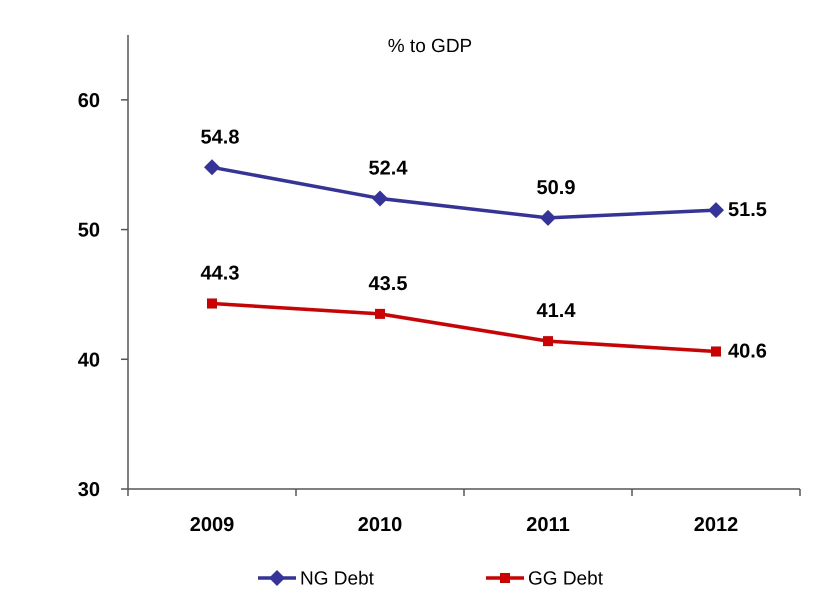 The height and width of the screenshot is (605, 815). I want to click on y-tick-label: 30, so click(89, 490).